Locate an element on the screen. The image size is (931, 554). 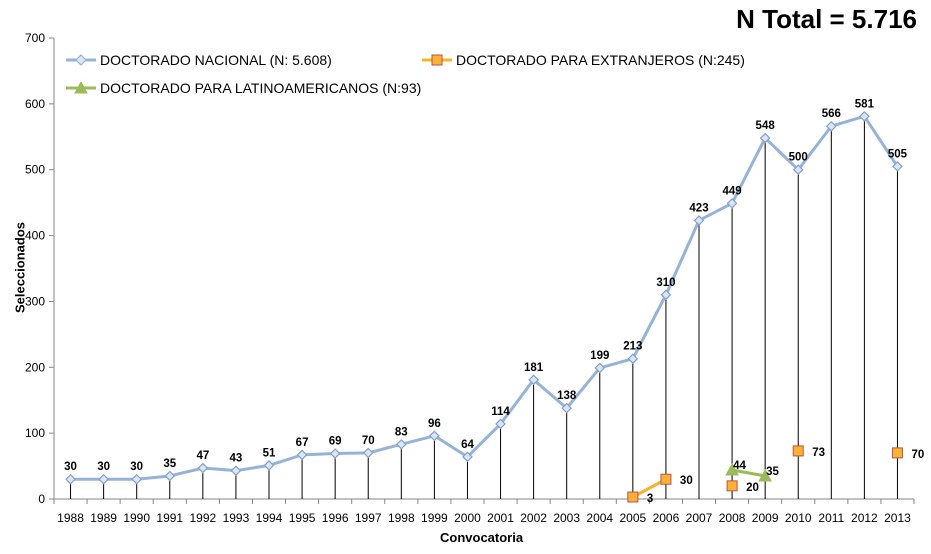
data-label: 423 is located at coordinates (698, 208).